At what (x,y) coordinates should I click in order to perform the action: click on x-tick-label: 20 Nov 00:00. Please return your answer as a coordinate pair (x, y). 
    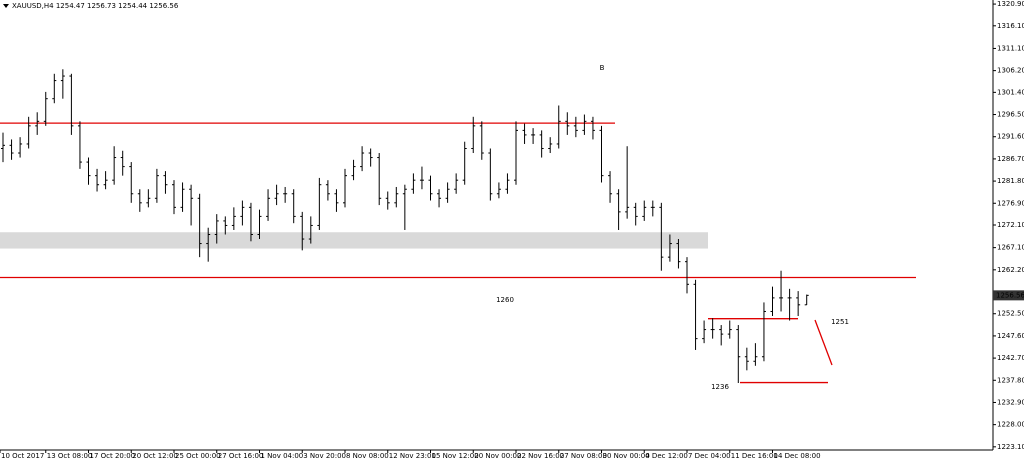
    Looking at the image, I should click on (497, 456).